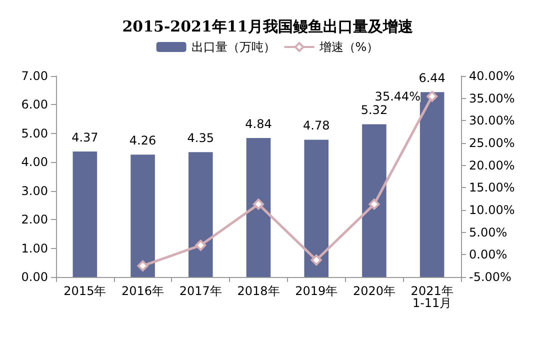 The width and height of the screenshot is (535, 337). Describe the element at coordinates (34, 105) in the screenshot. I see `y-tick-label: 6.00` at that location.